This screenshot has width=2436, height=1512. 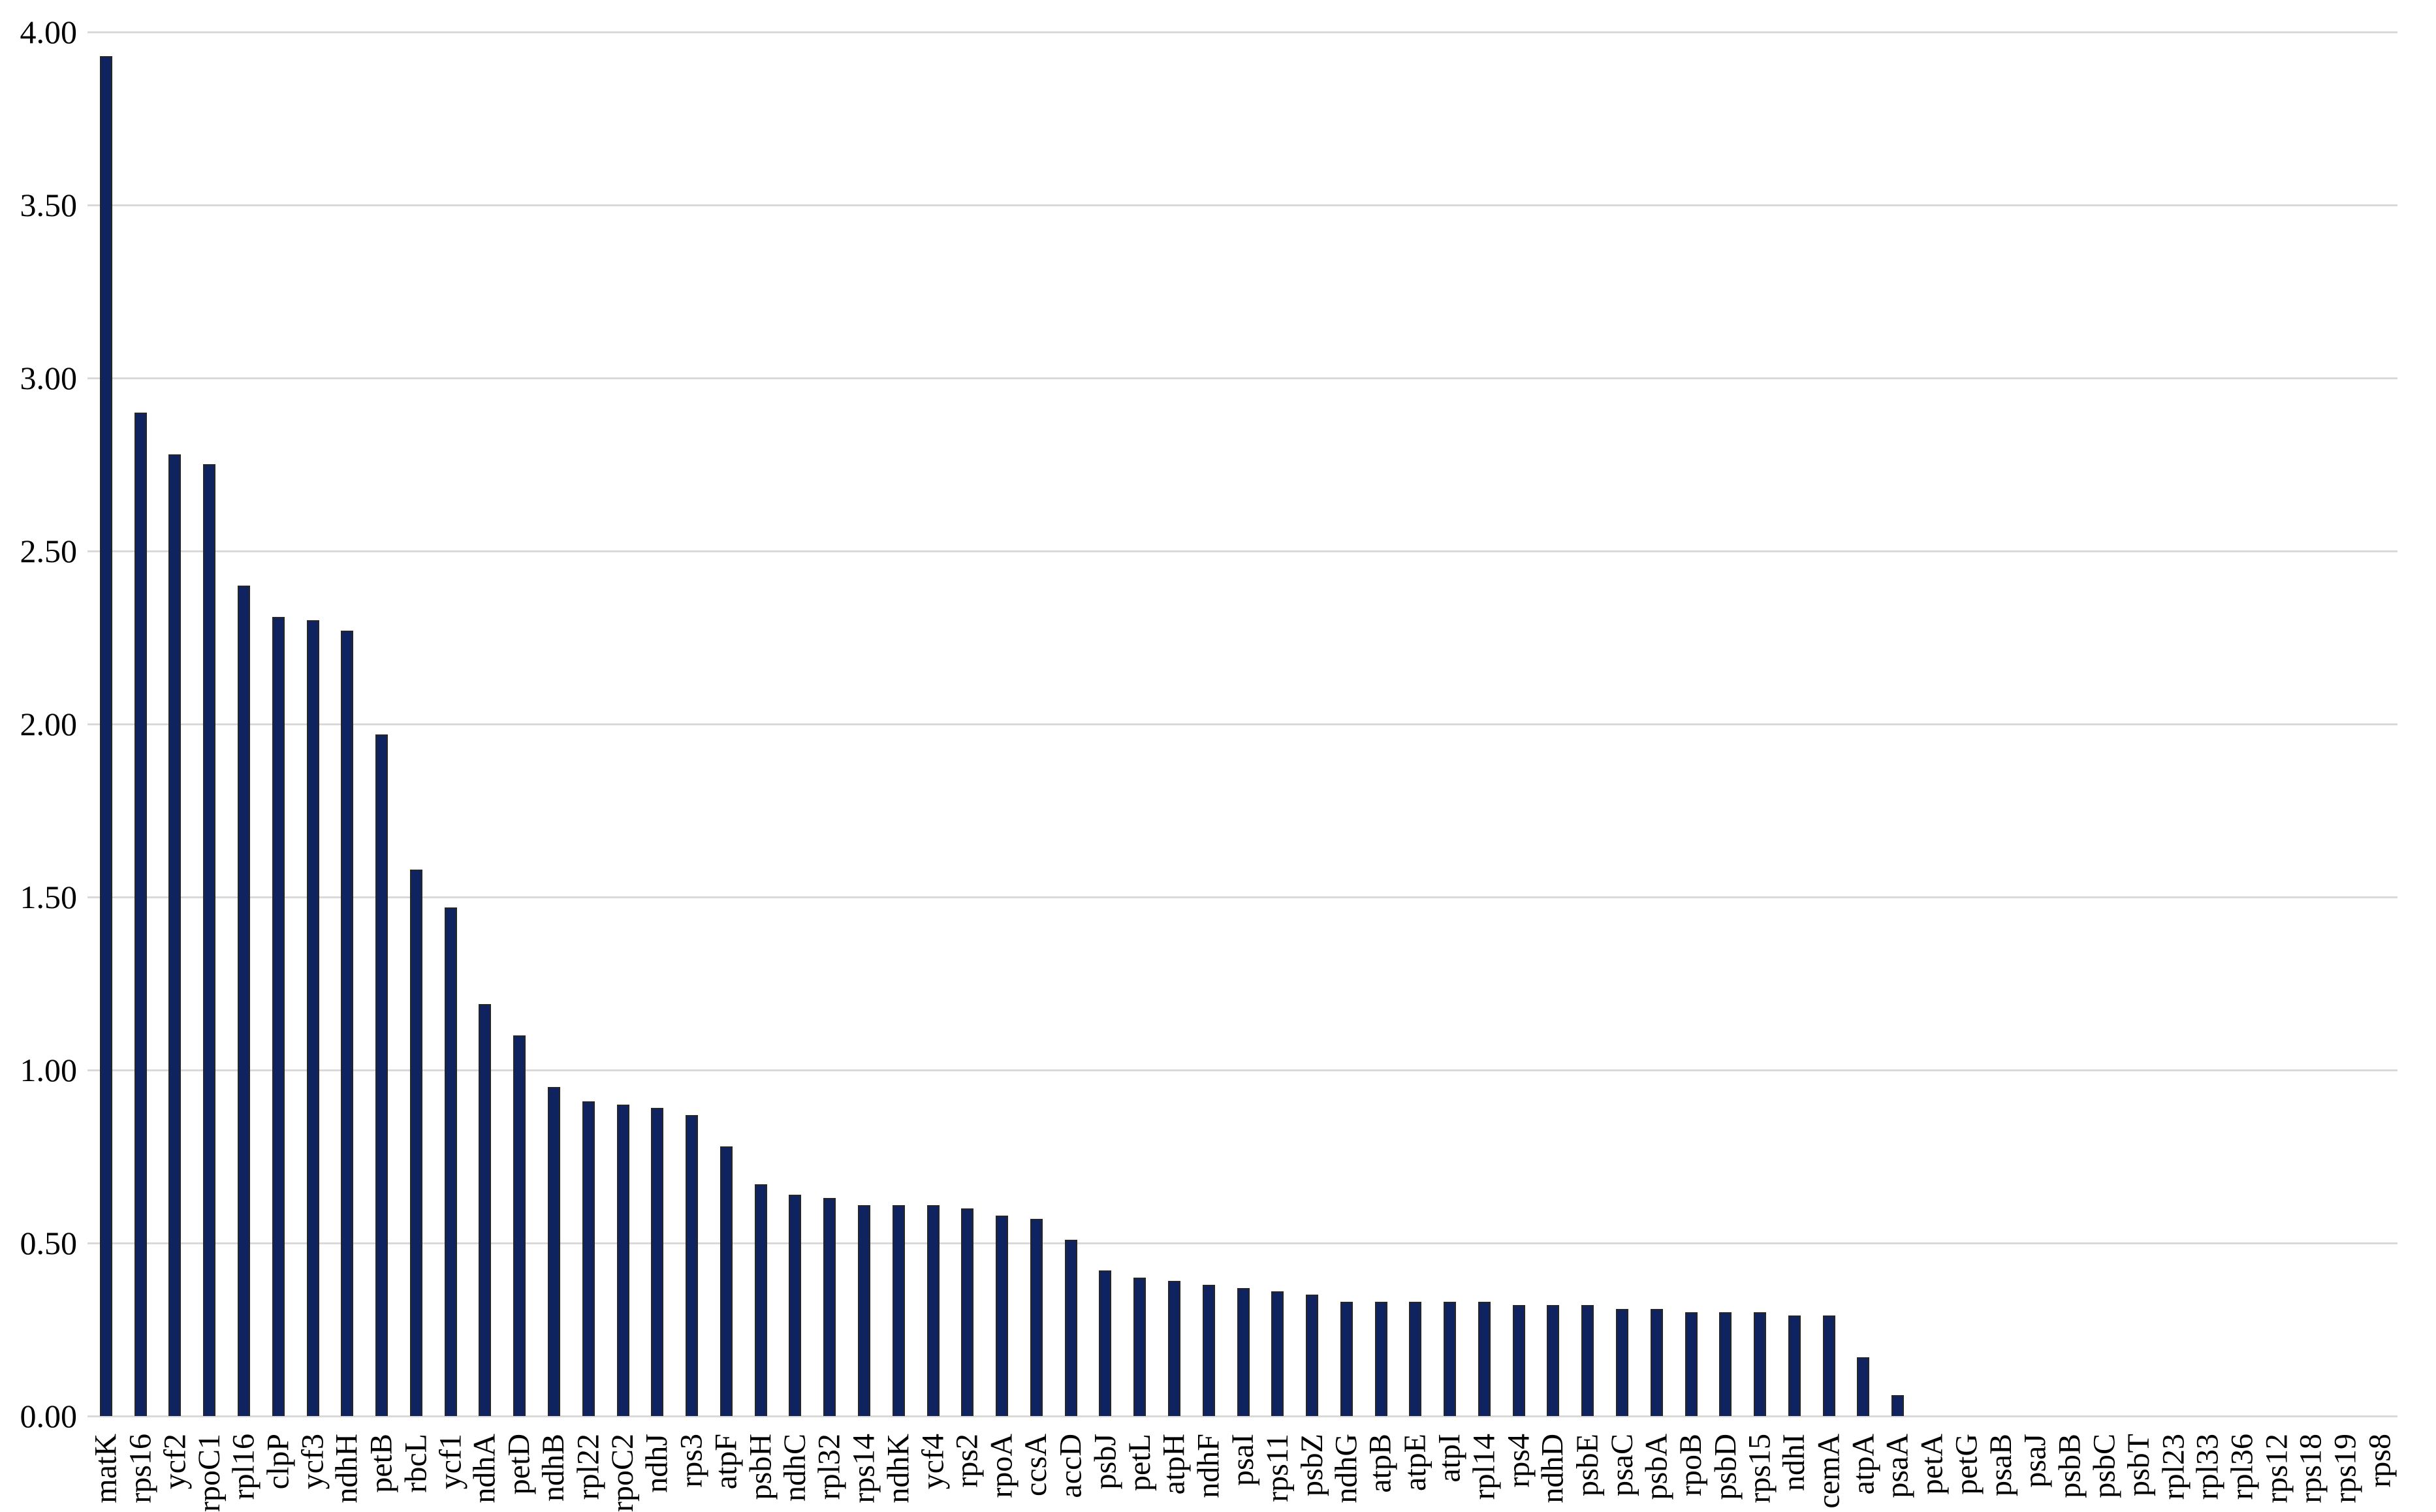 What do you see at coordinates (1897, 1466) in the screenshot?
I see `x-tick-label: psaA` at bounding box center [1897, 1466].